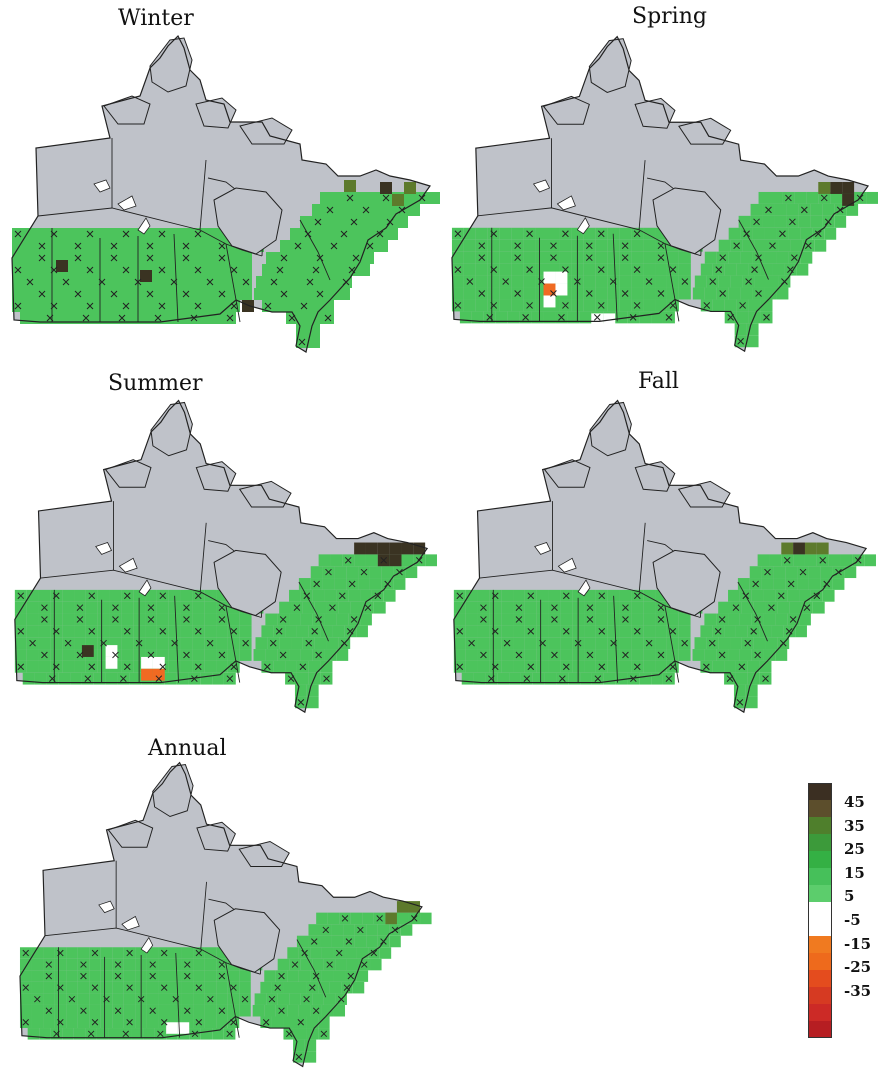 The height and width of the screenshot is (1079, 878). I want to click on canada-map-annual, so click(225, 914).